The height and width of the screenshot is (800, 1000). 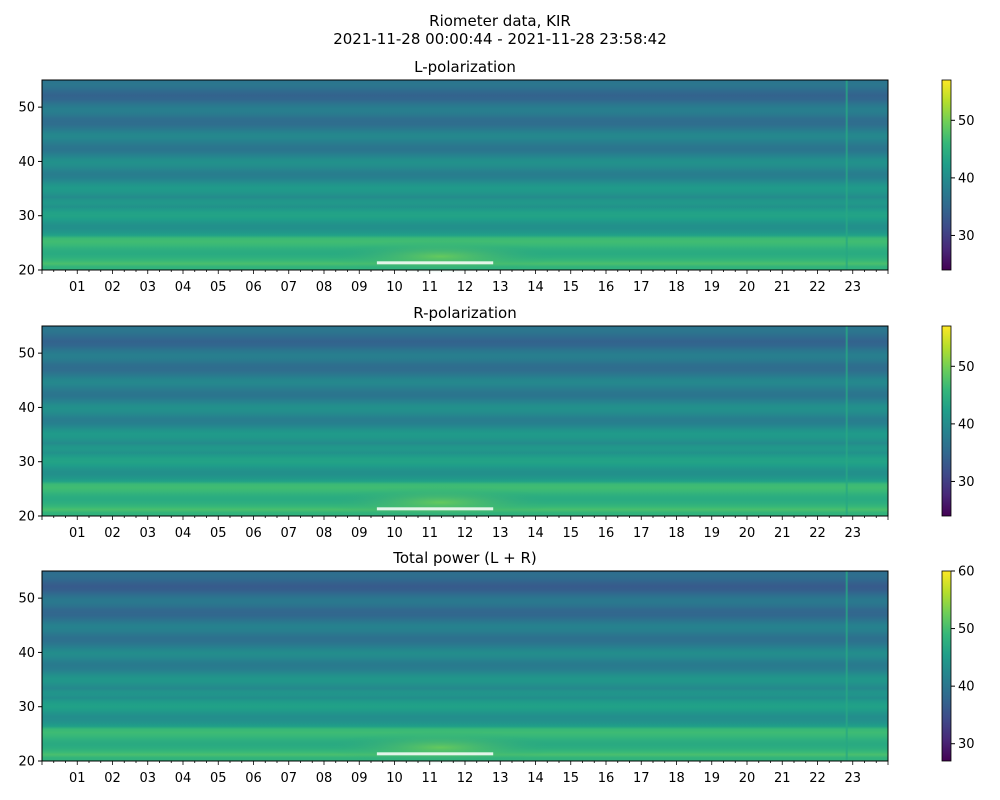 What do you see at coordinates (464, 558) in the screenshot?
I see `panel-title: Total power (L + R)` at bounding box center [464, 558].